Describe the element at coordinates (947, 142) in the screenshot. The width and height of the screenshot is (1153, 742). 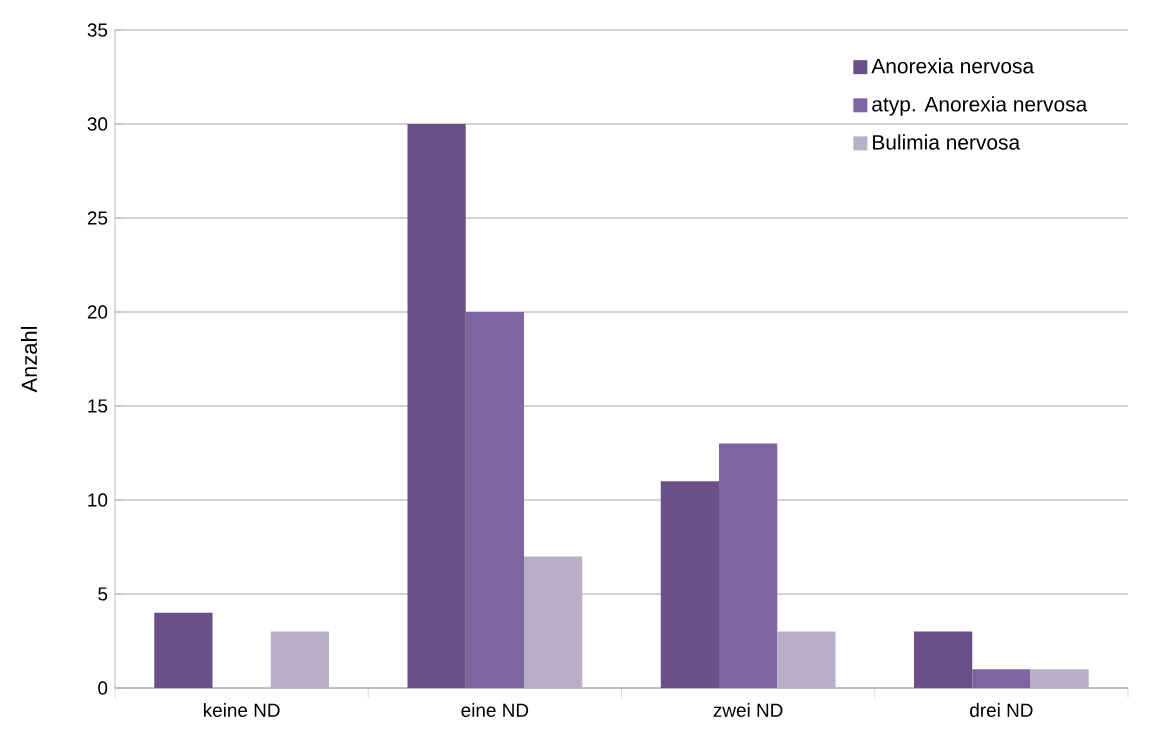
I see `legend-label: Bulimia nervosa` at that location.